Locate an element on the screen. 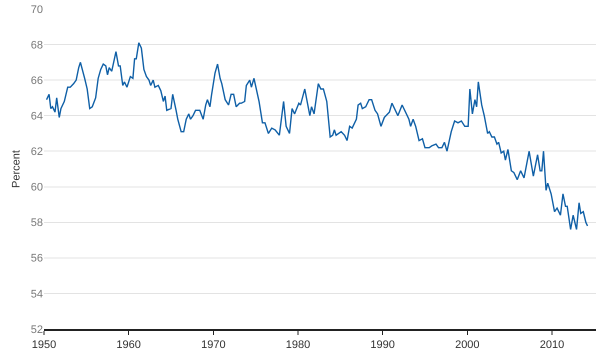 The width and height of the screenshot is (600, 355). x-tick-label: 1990 is located at coordinates (382, 345).